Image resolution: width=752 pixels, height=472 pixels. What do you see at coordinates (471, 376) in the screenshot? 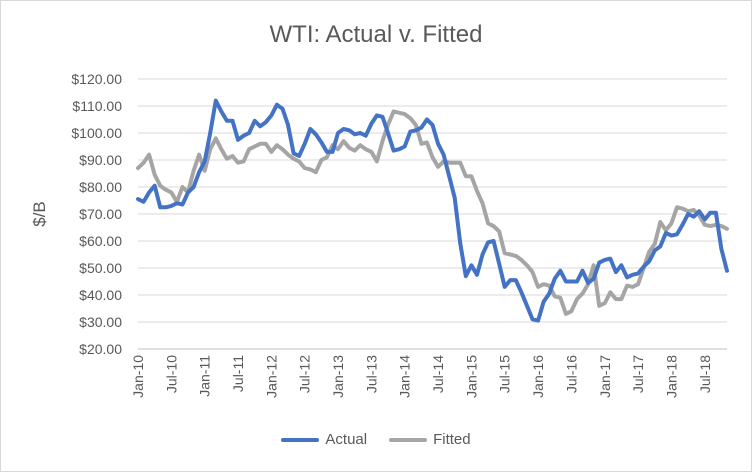
I see `x-tick-label: Jan-15` at bounding box center [471, 376].